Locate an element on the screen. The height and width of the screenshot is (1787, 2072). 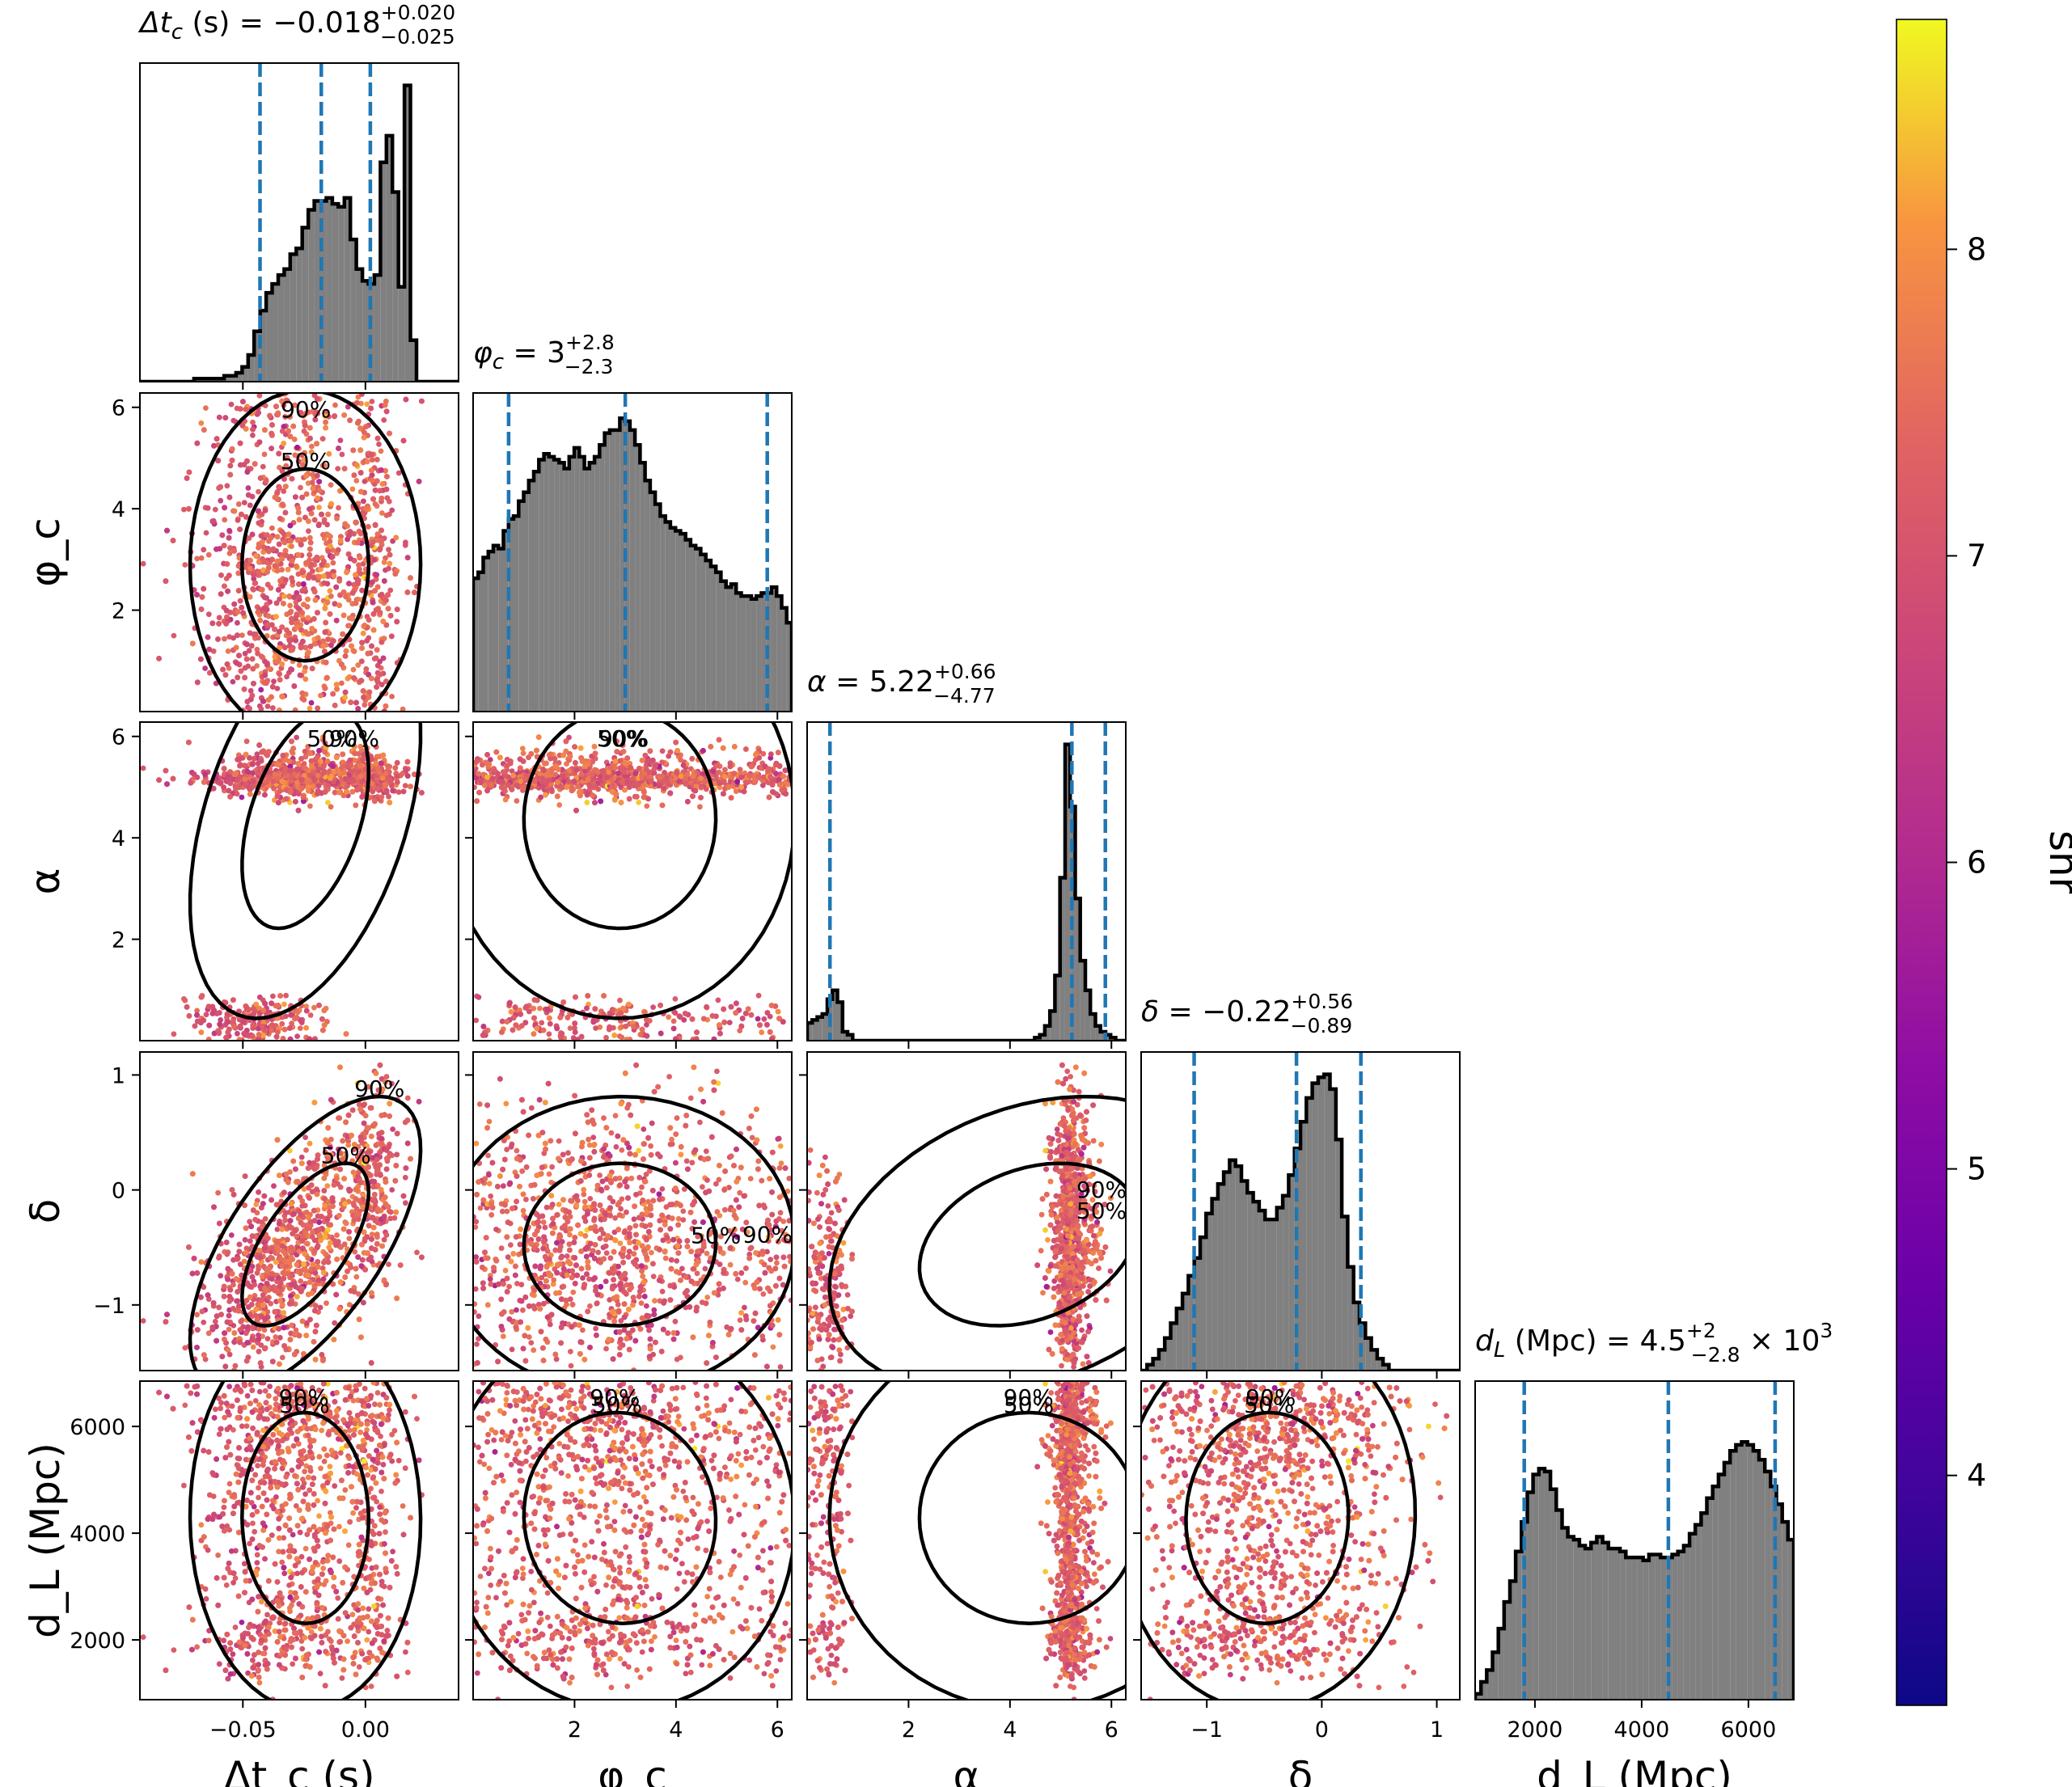
scatter-phic-vs-dtc is located at coordinates (303, 552).